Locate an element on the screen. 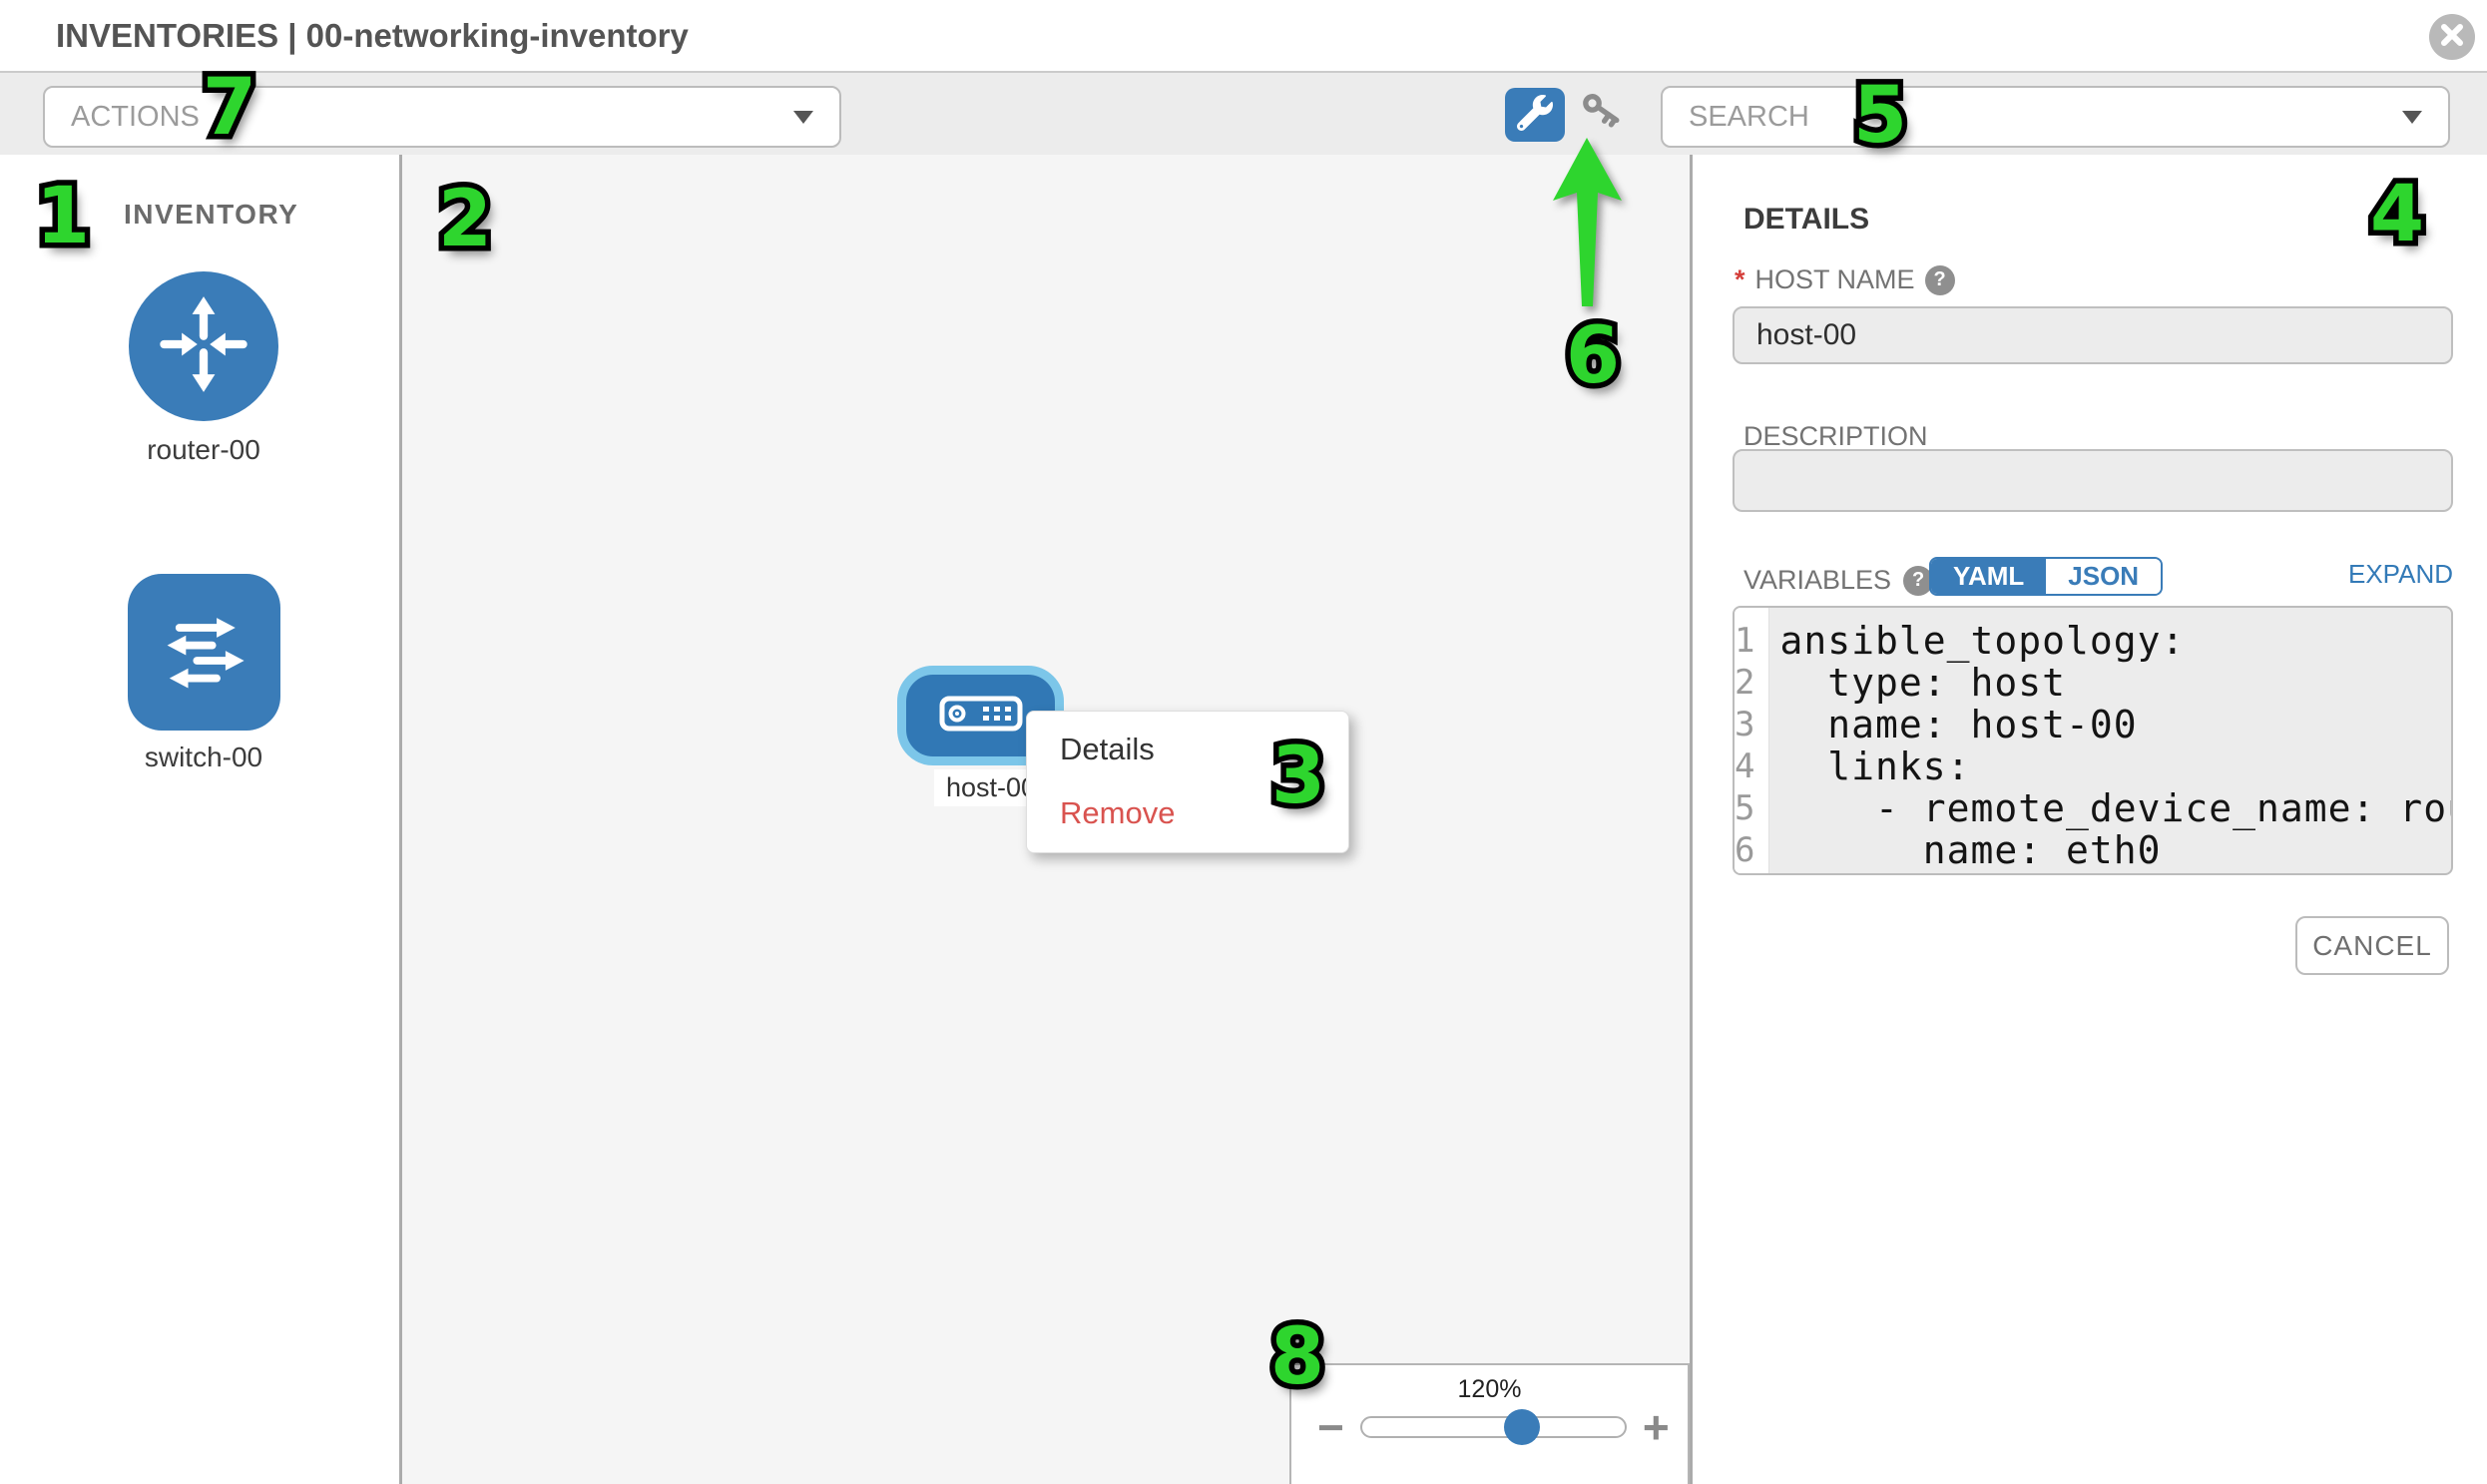  key-icon is located at coordinates (1604, 115).